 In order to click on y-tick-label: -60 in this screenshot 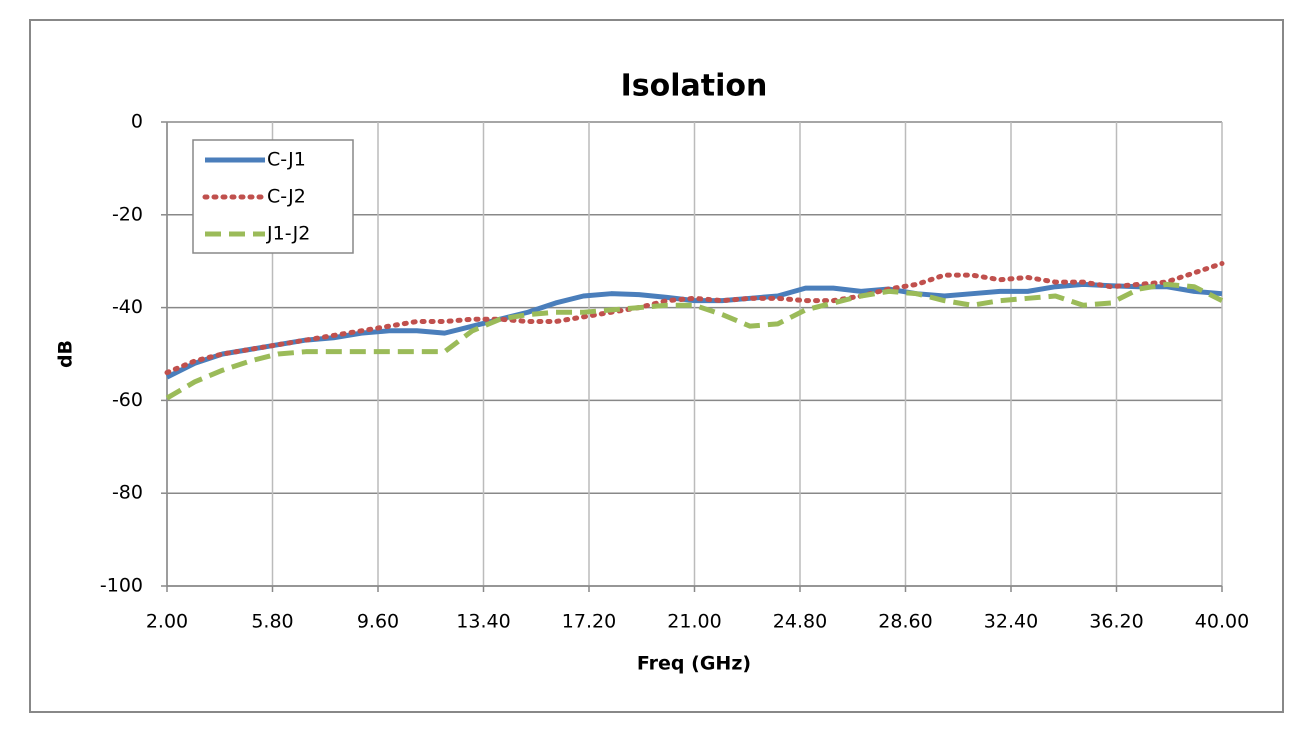, I will do `click(127, 400)`.